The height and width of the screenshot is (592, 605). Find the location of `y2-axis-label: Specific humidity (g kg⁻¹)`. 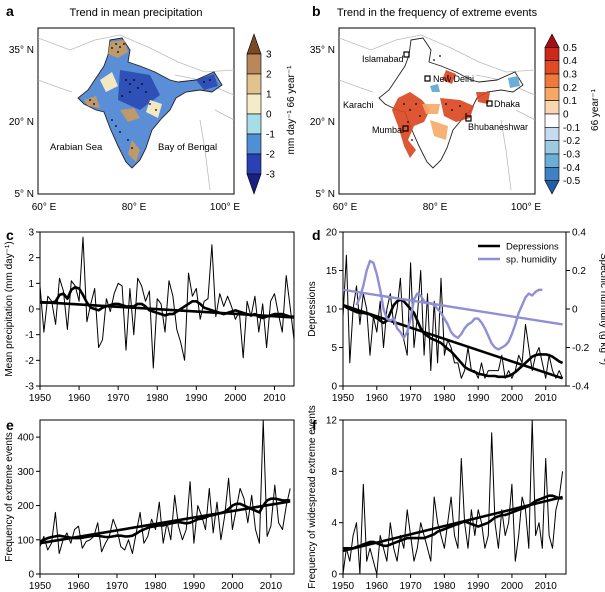

y2-axis-label: Specific humidity (g kg⁻¹) is located at coordinates (601, 309).